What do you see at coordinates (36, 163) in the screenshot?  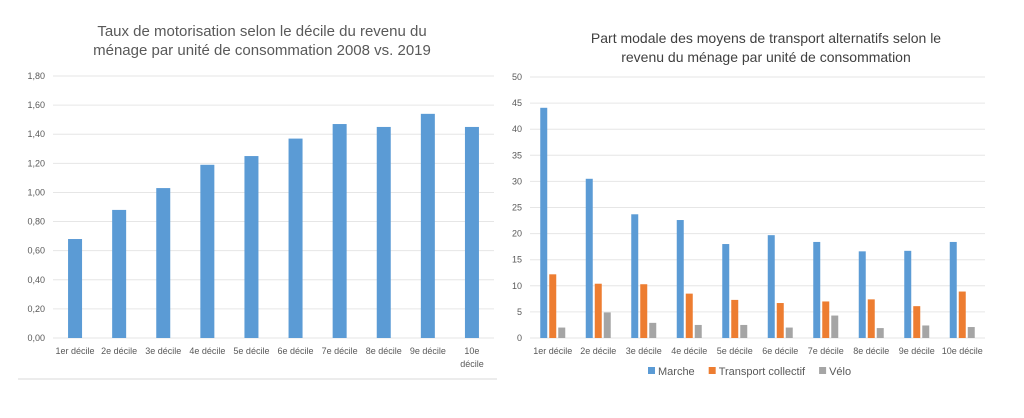 I see `y-tick-label: 1,20` at bounding box center [36, 163].